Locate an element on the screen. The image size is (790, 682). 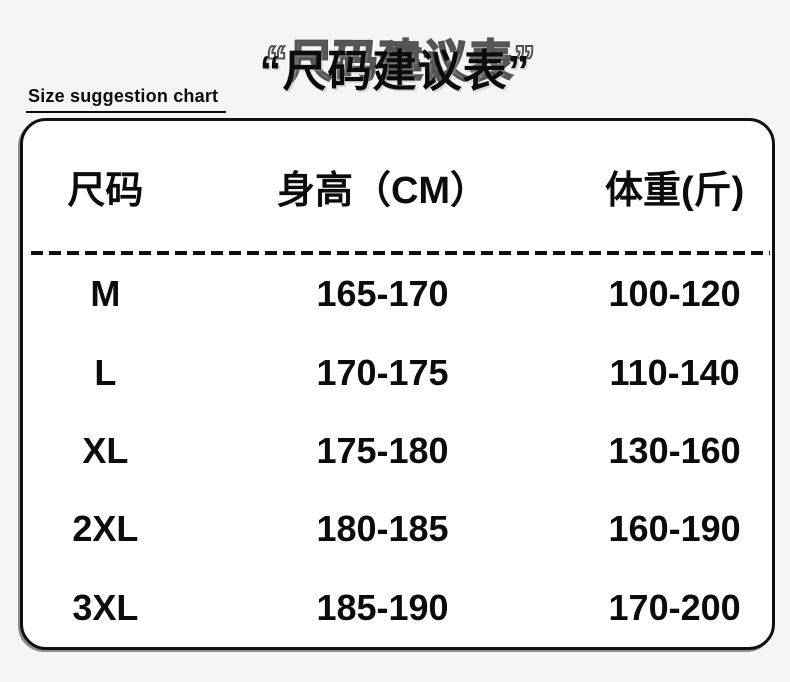
table-row: L 170-175 110-140 is located at coordinates (397, 372).